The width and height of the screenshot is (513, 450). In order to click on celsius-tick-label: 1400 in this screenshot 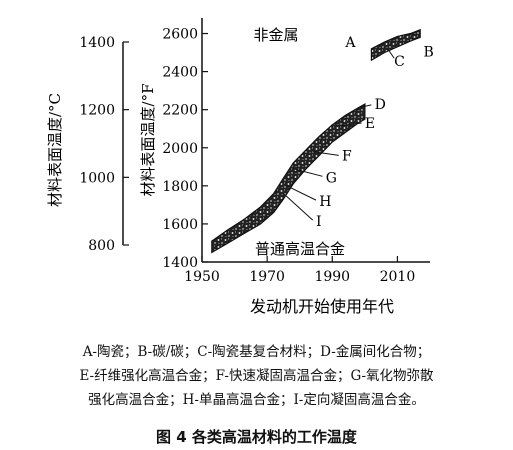, I will do `click(97, 43)`.